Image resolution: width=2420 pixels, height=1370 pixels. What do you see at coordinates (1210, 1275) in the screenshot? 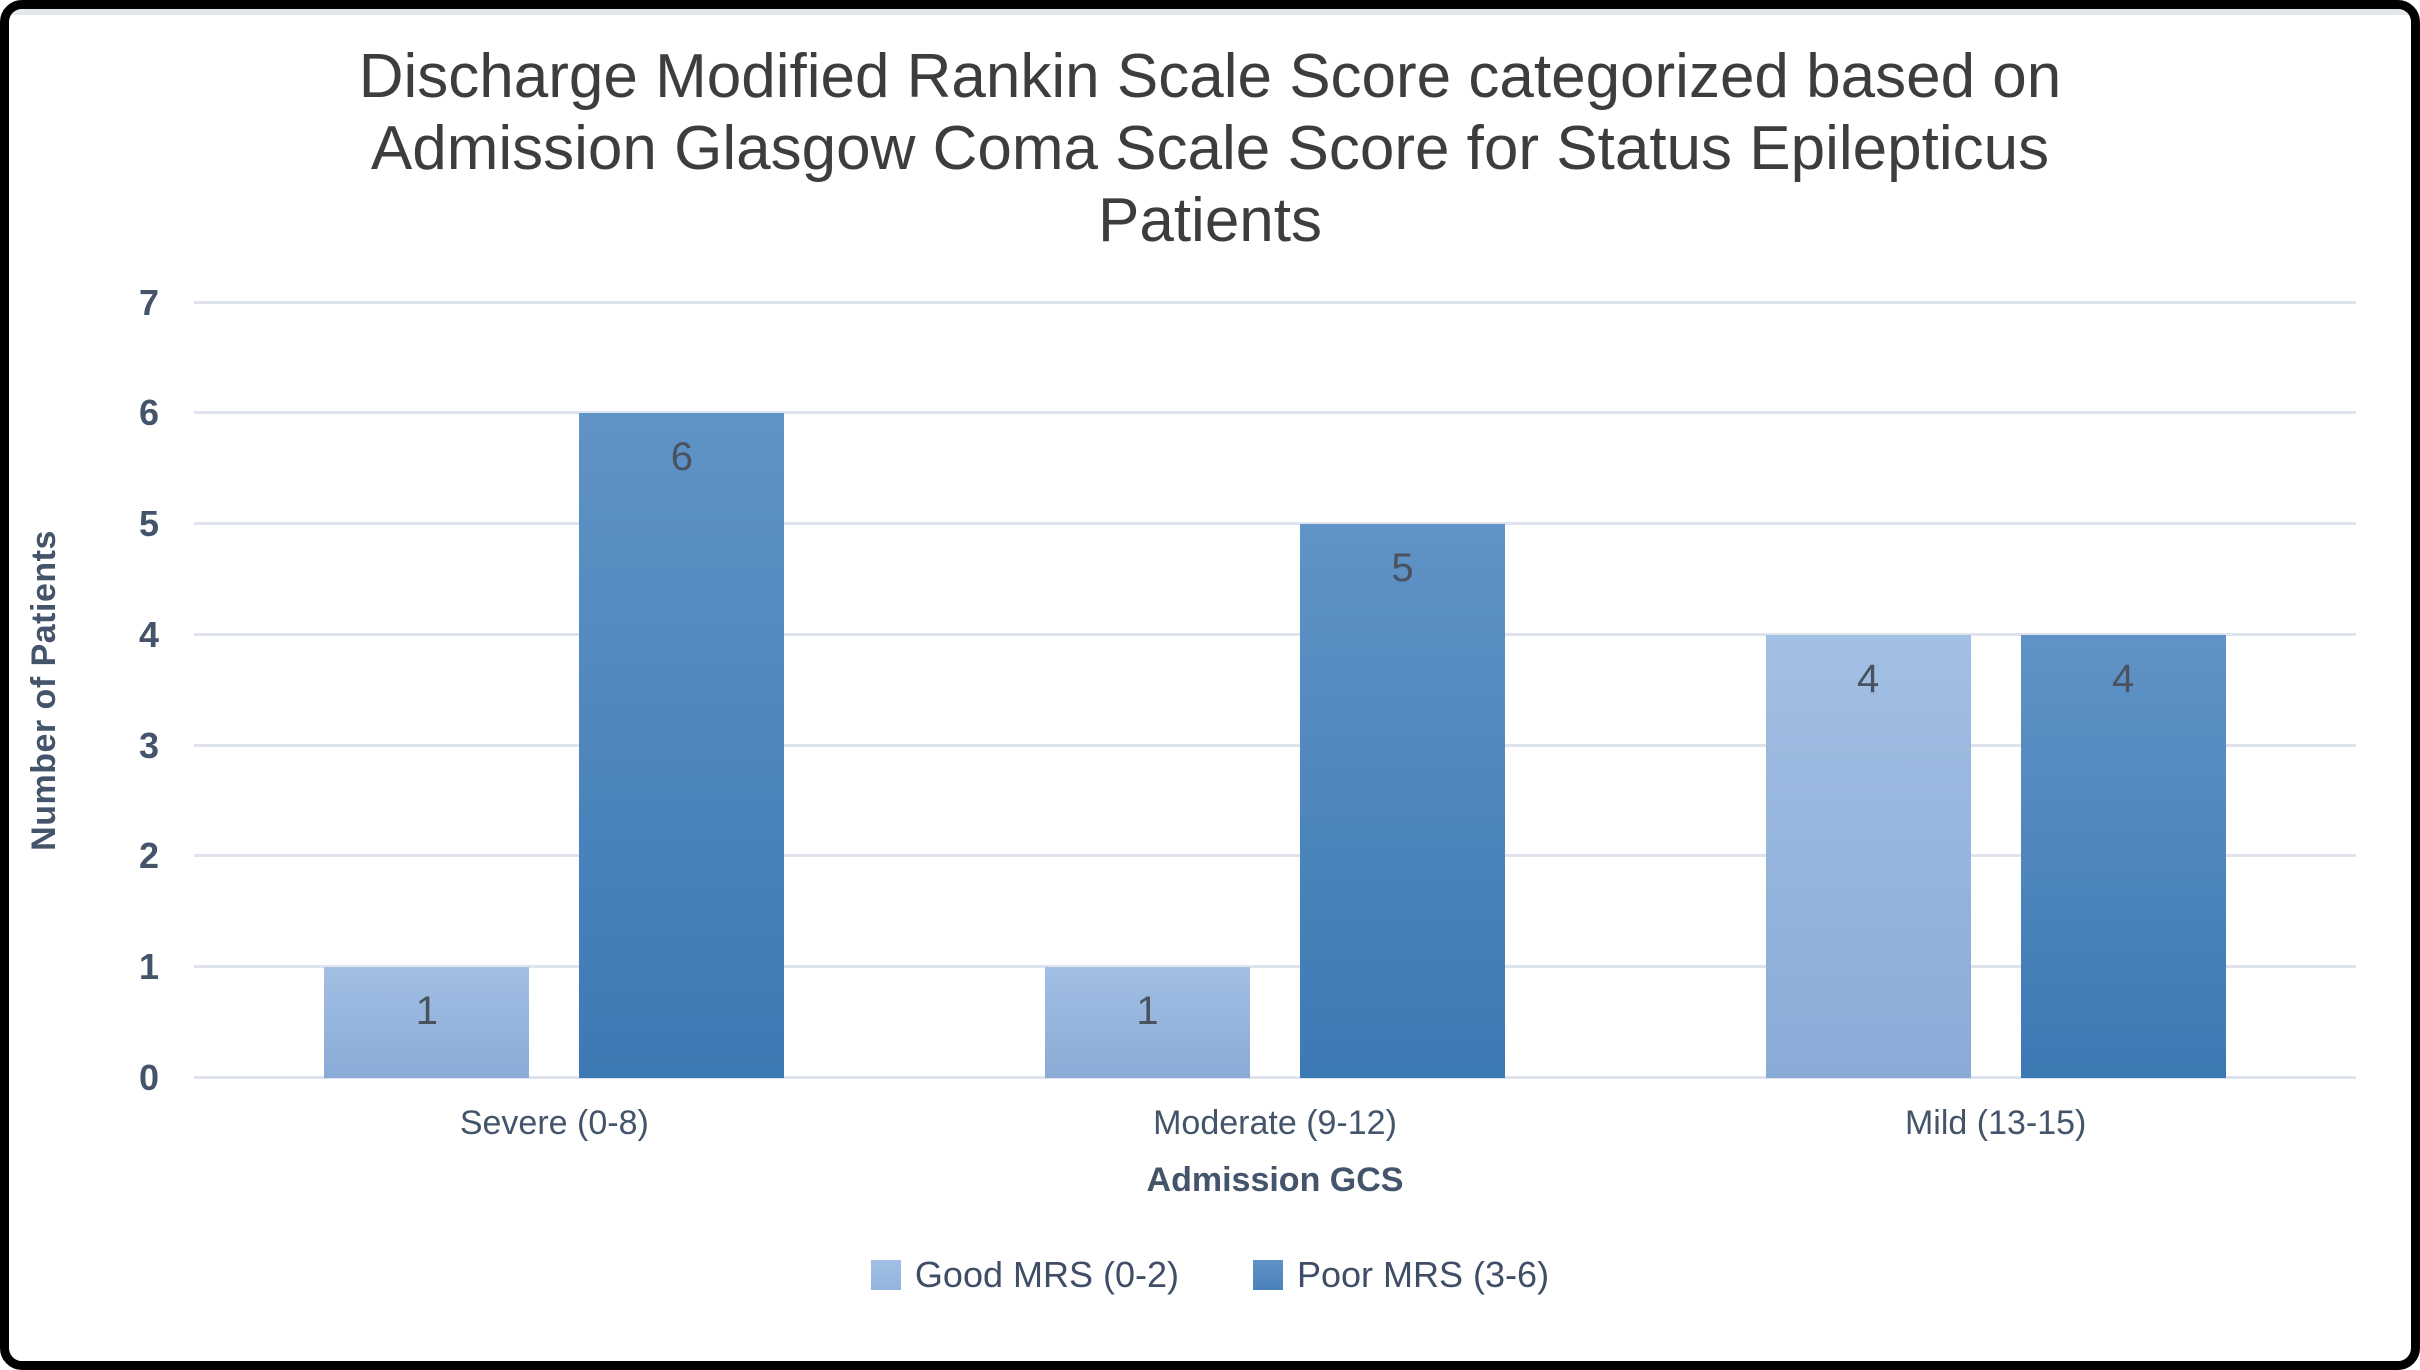
I see `legend: Good MRS (0-2) Poor MRS (3-6)` at bounding box center [1210, 1275].